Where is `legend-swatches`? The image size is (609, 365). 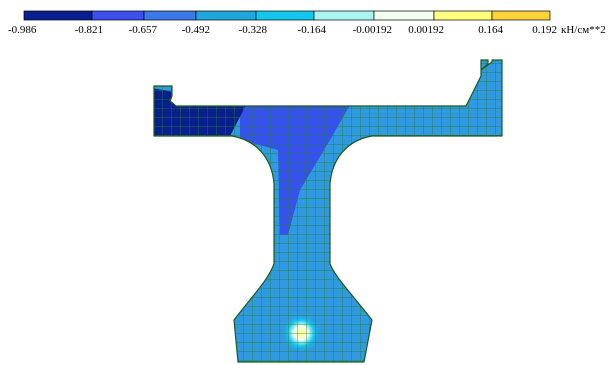
legend-swatches is located at coordinates (287, 15).